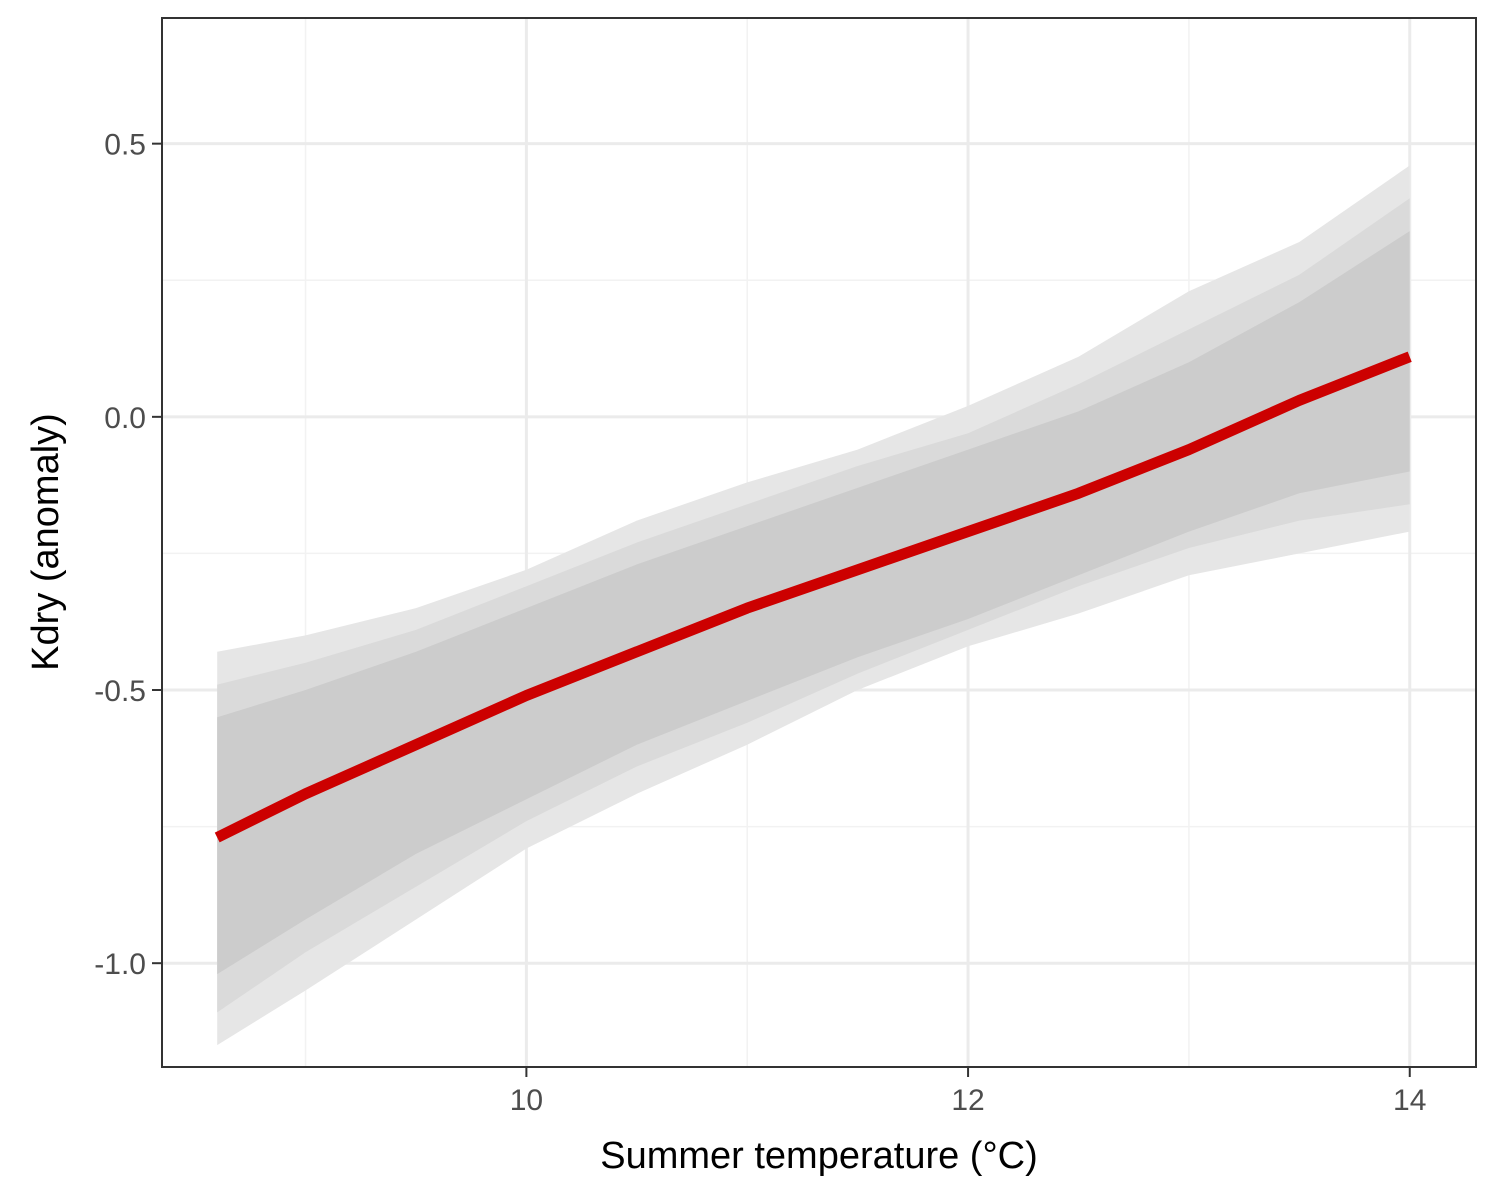 The image size is (1500, 1200). Describe the element at coordinates (526, 1100) in the screenshot. I see `x-tick-label: 10` at that location.